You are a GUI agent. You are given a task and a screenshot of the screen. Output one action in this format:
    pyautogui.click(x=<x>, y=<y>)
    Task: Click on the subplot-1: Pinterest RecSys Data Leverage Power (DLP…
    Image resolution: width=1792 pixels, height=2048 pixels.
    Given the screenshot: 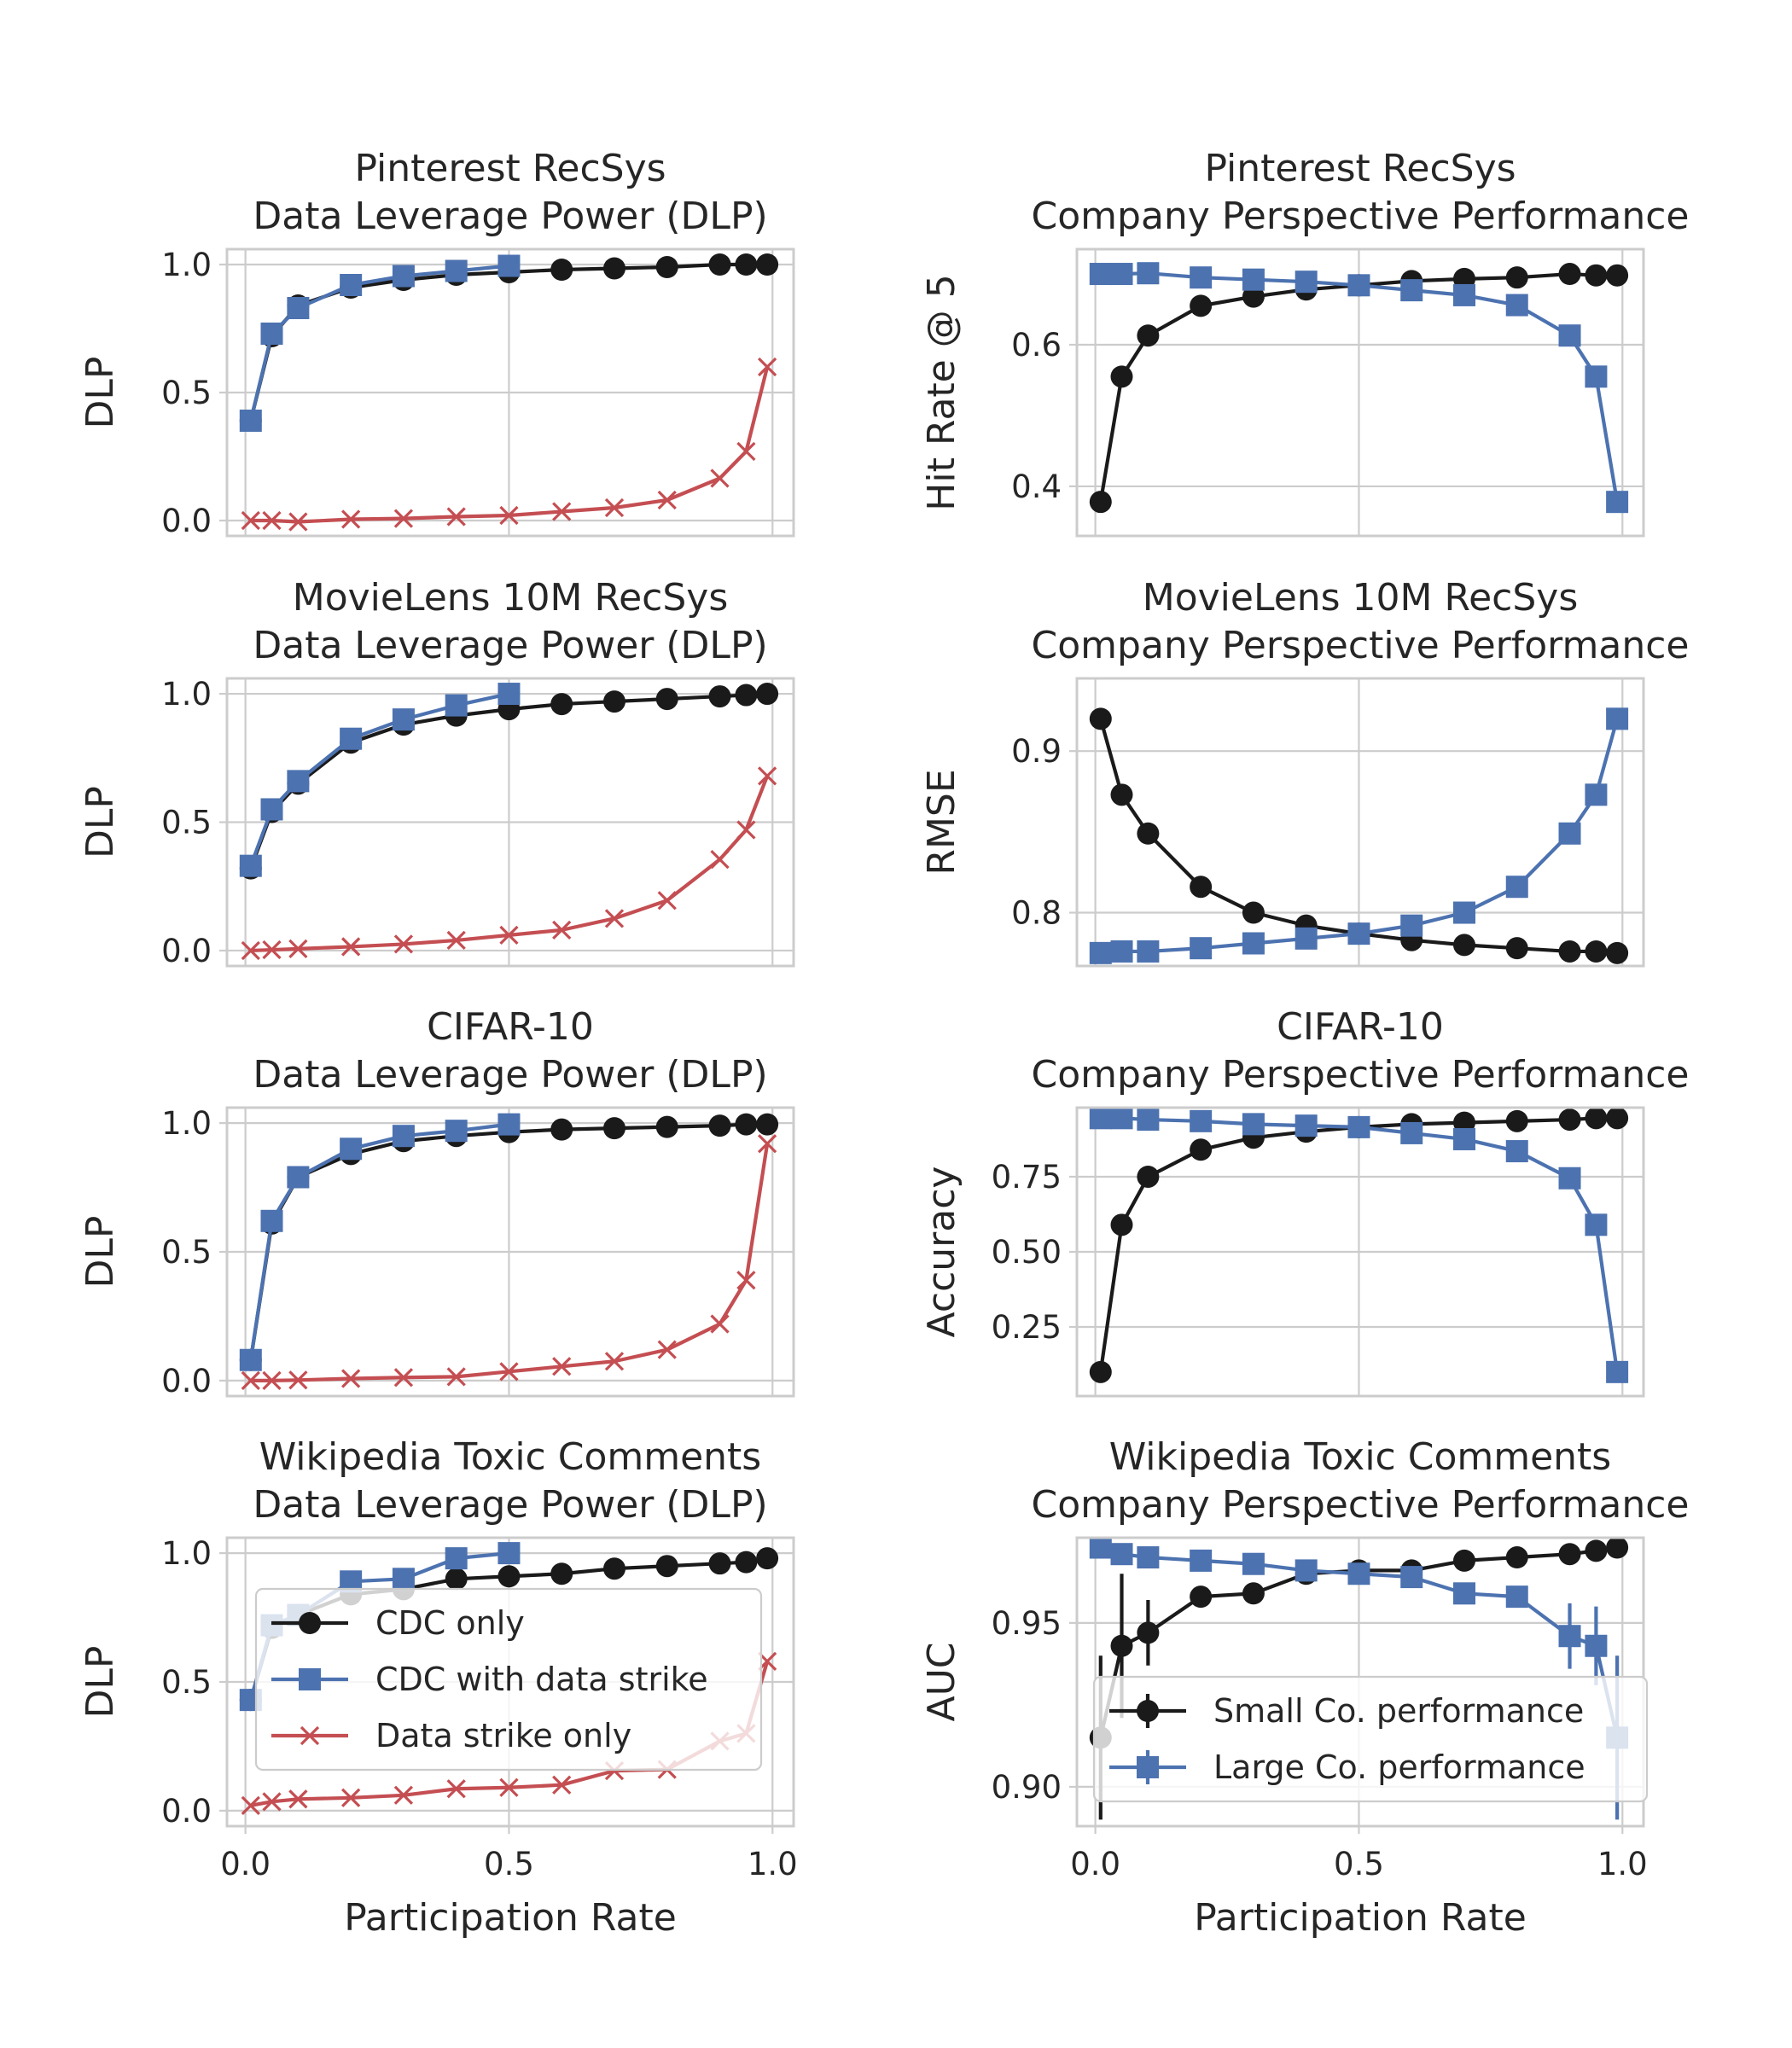 What is the action you would take?
    pyautogui.click(x=437, y=343)
    